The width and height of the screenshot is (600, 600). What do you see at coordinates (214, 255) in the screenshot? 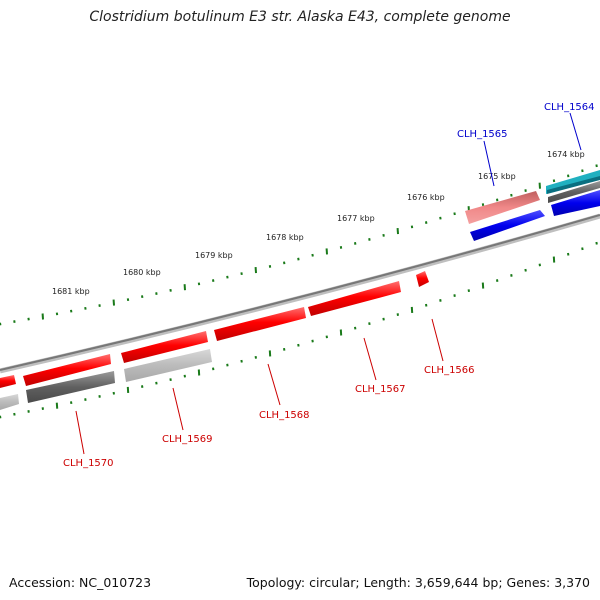
I see `scale-label-1679: 1679 kbp` at bounding box center [214, 255].